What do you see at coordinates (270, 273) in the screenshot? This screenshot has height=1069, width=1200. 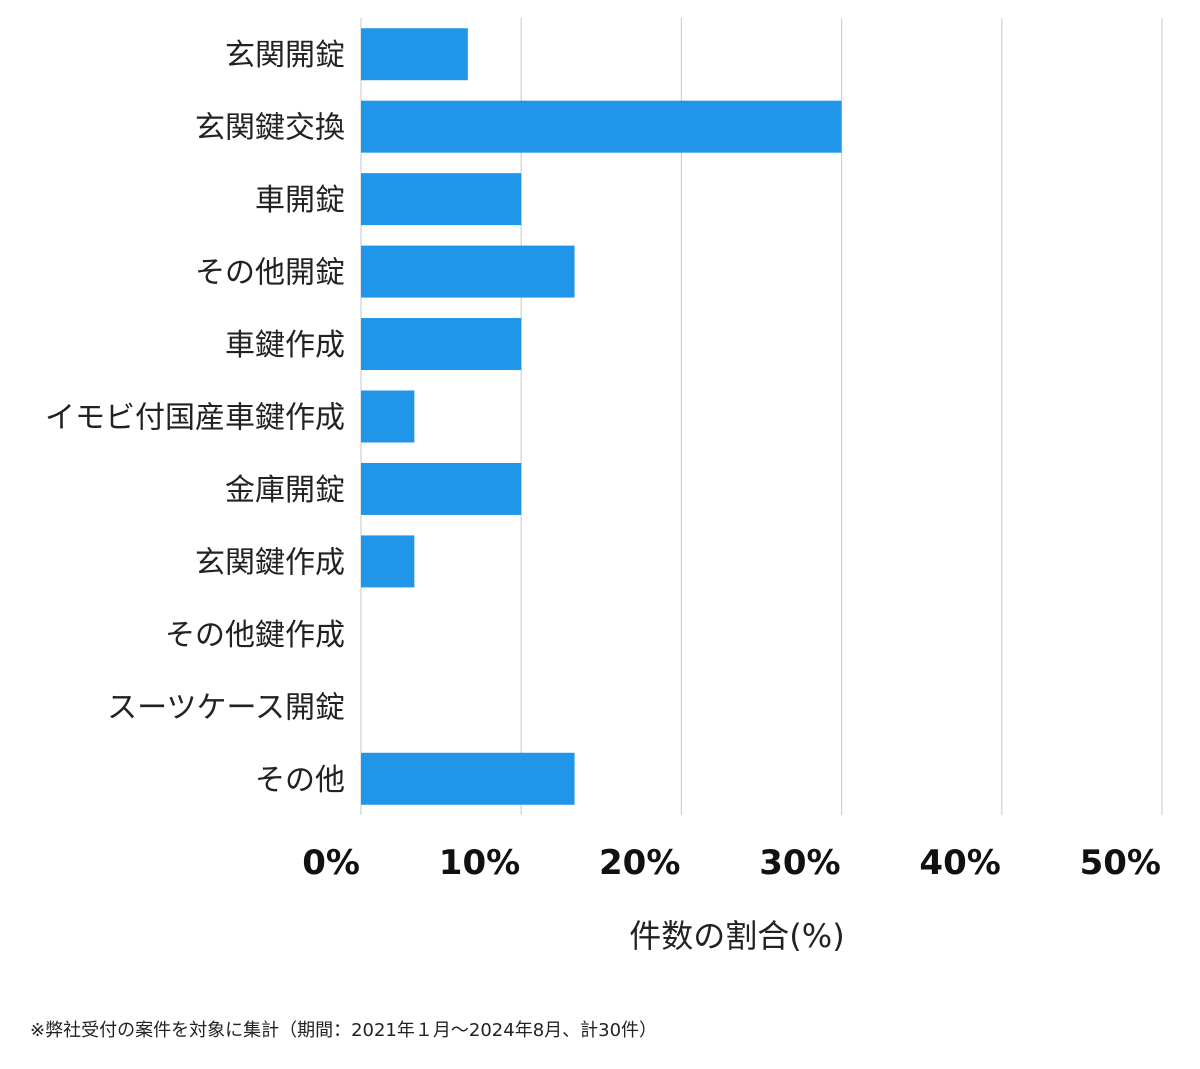 I see `category-label: その他開錠` at bounding box center [270, 273].